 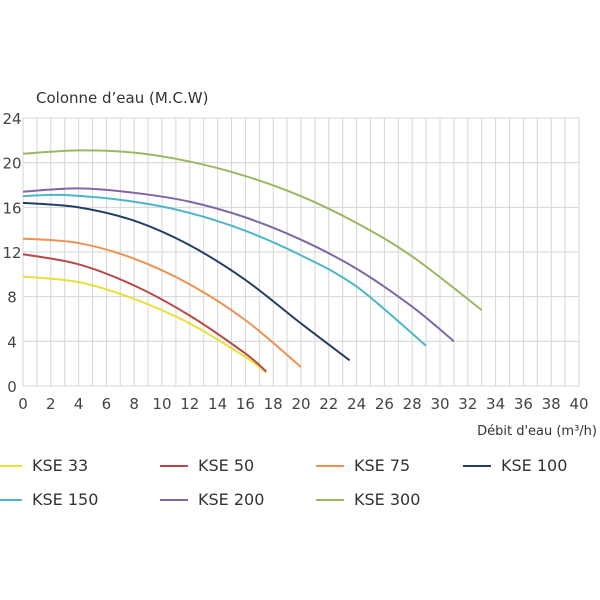 What do you see at coordinates (231, 499) in the screenshot?
I see `legend-label: KSE 200` at bounding box center [231, 499].